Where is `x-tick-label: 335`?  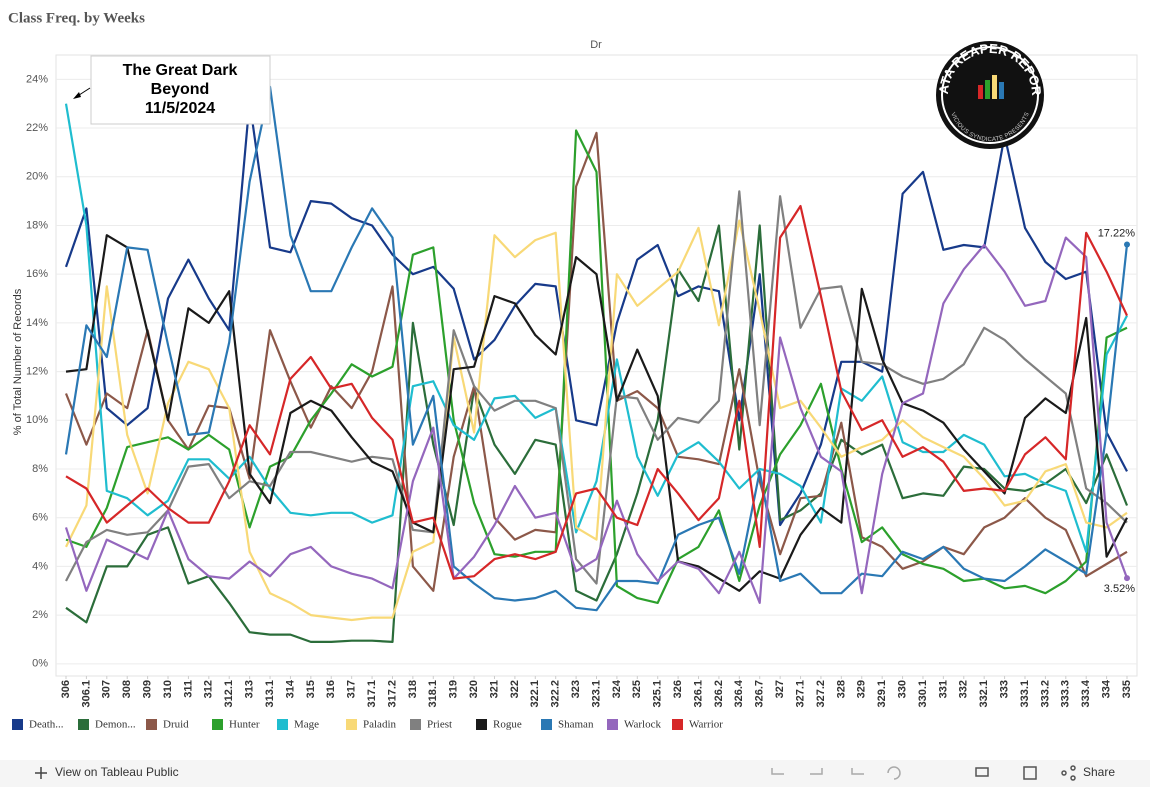 x-tick-label: 335 is located at coordinates (1127, 689).